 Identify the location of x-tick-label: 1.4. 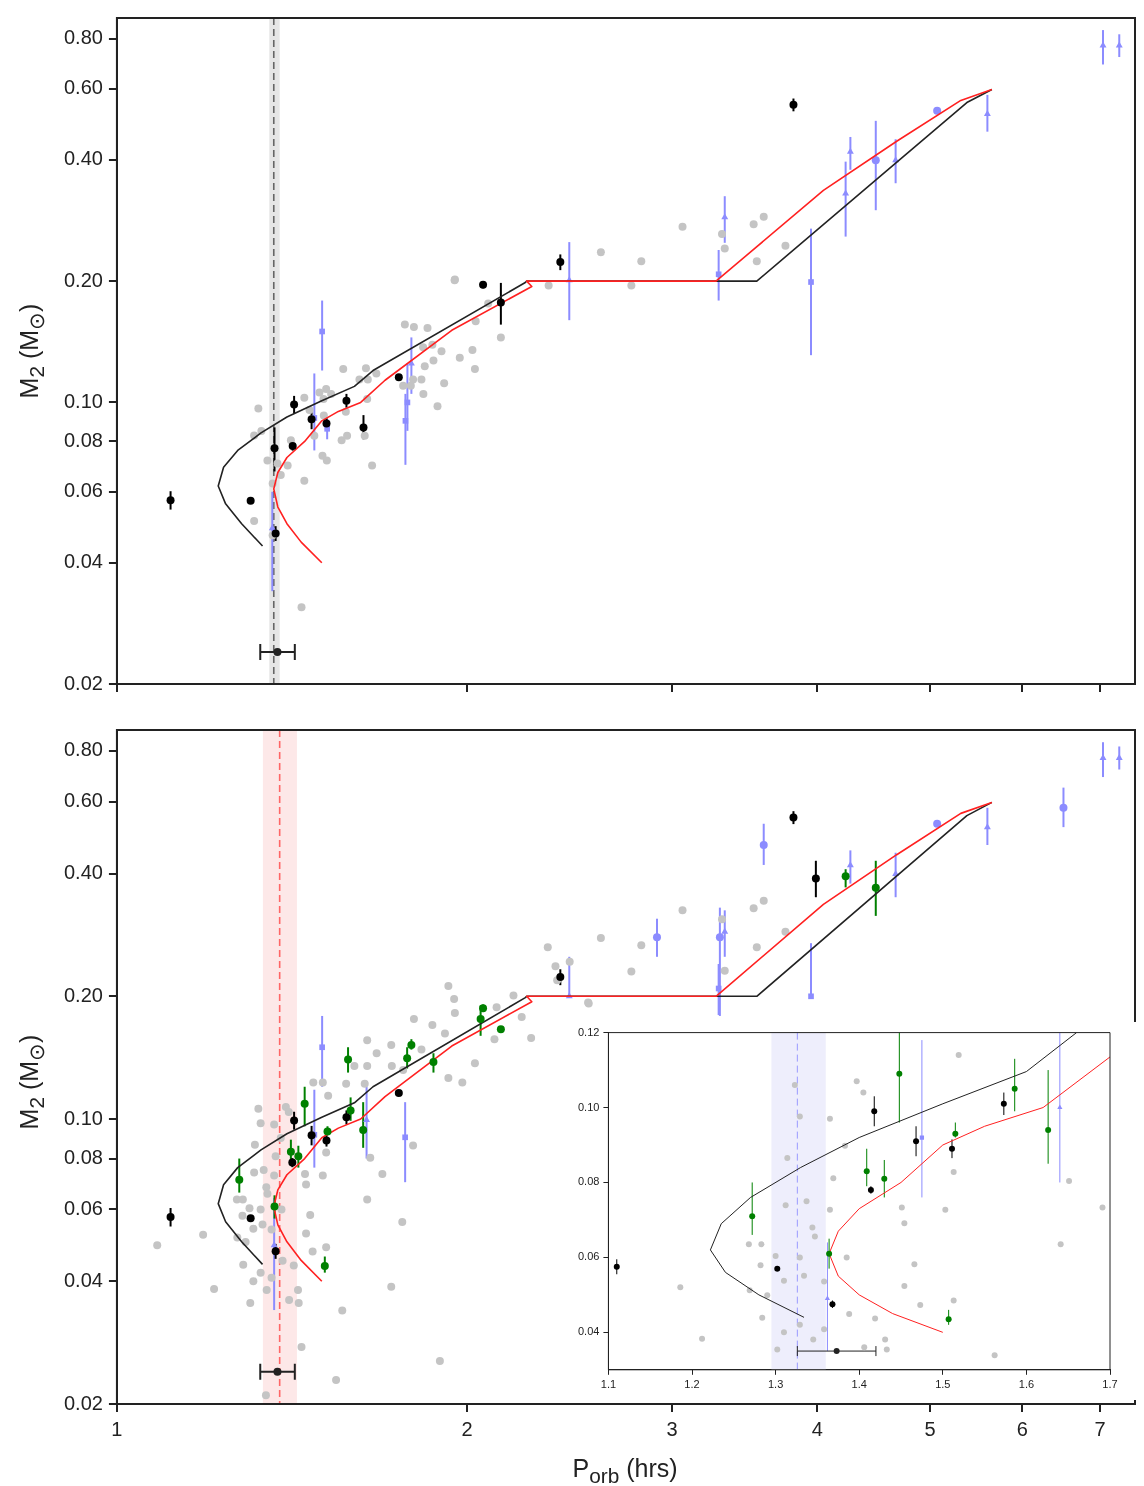
(859, 1384).